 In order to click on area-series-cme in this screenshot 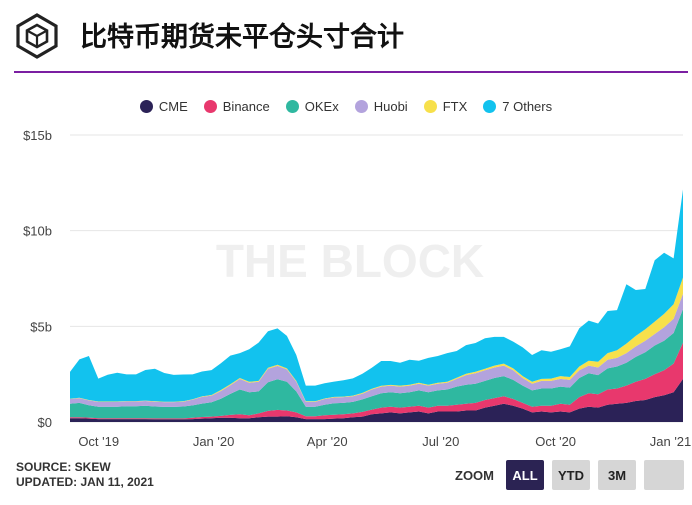, I will do `click(376, 400)`.